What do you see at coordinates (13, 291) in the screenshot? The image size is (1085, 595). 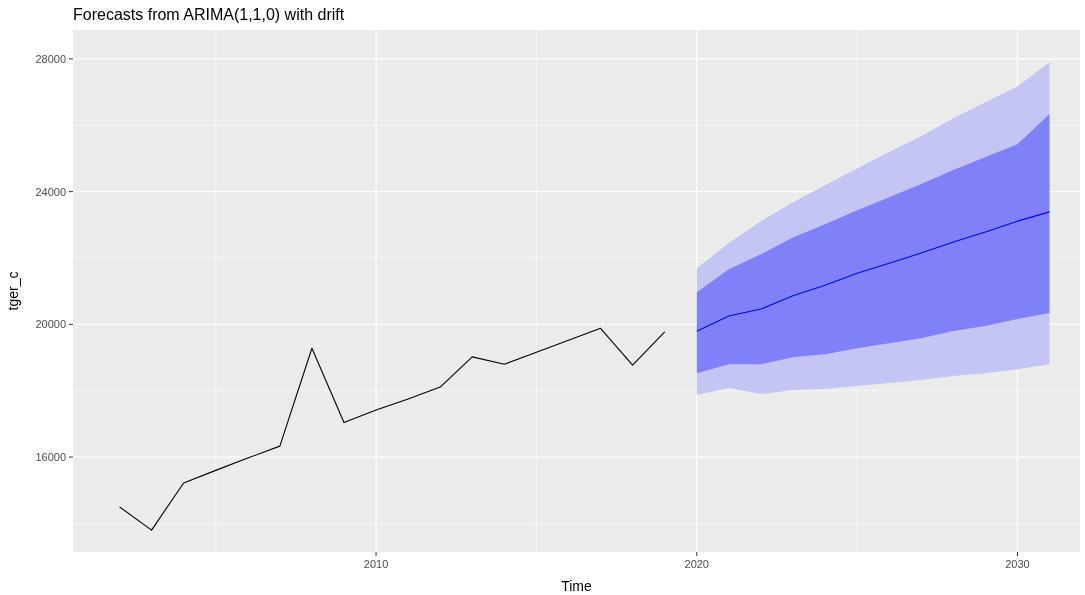 I see `y-axis-title: tger_c` at bounding box center [13, 291].